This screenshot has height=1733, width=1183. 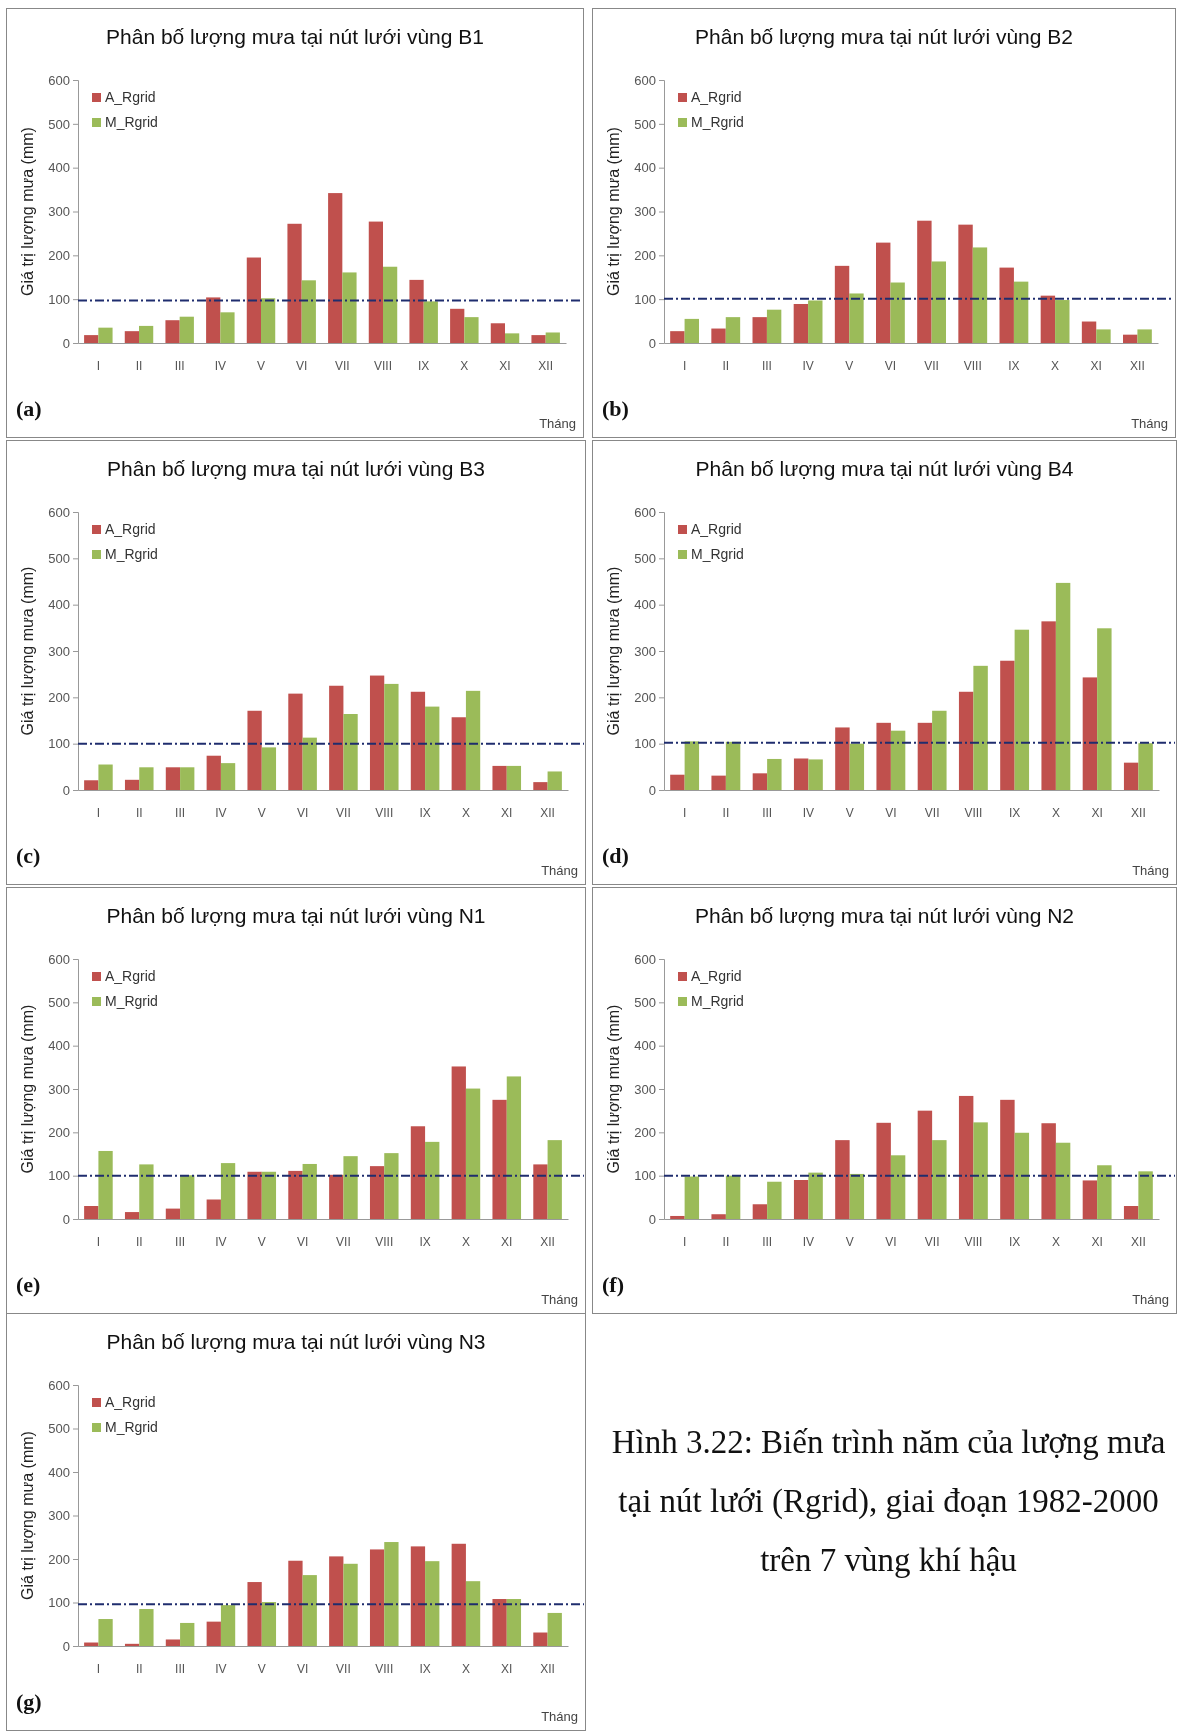 I want to click on legend-label: A_Rgrid, so click(x=716, y=529).